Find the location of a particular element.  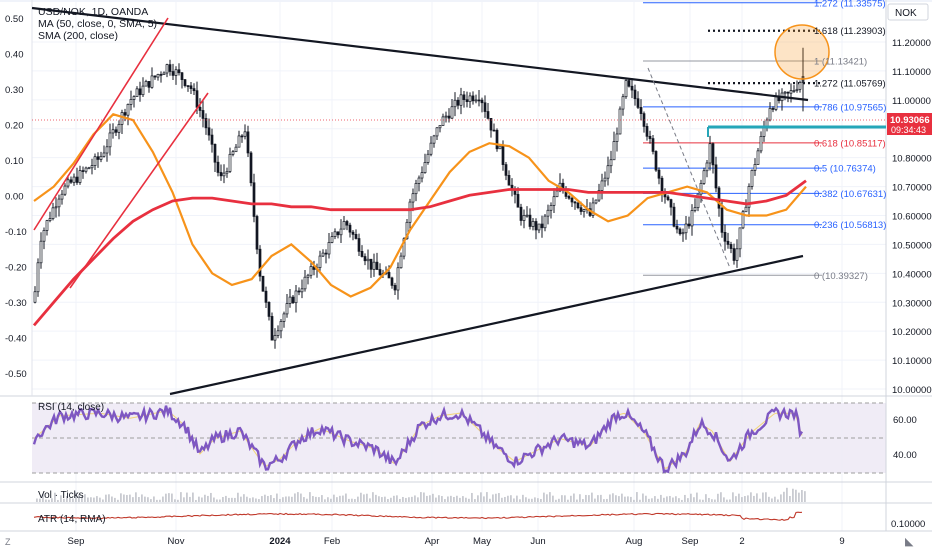

x-tick: Sep is located at coordinates (76, 541).